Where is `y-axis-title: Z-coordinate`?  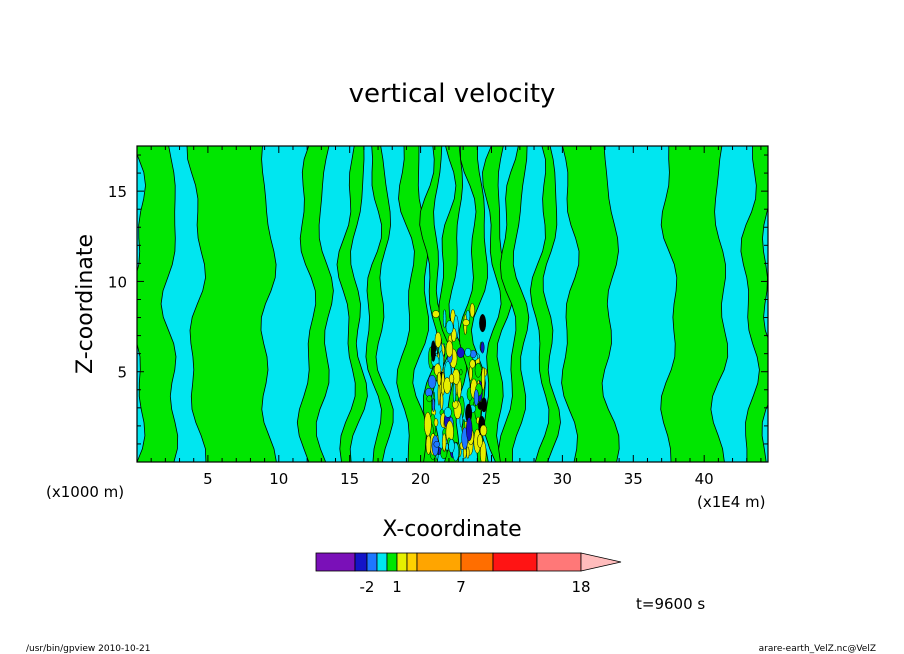 y-axis-title: Z-coordinate is located at coordinates (85, 304).